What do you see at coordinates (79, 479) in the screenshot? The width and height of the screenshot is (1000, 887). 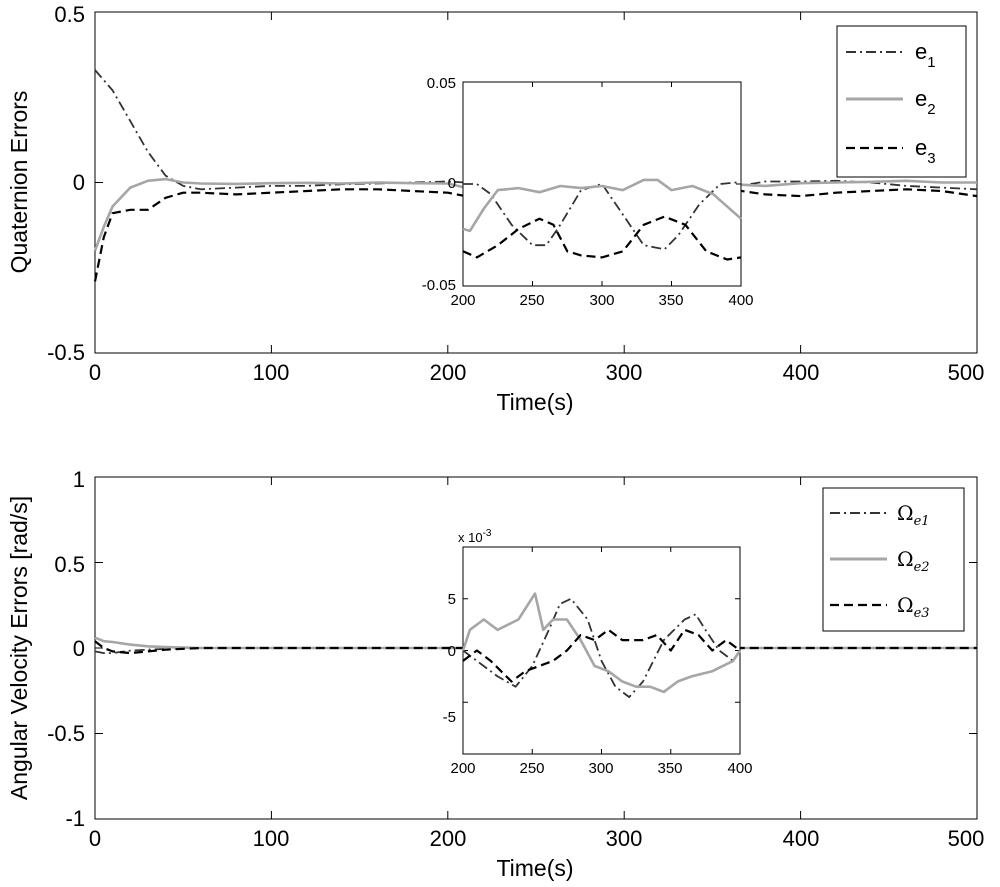 I see `y-tick-label: 1` at bounding box center [79, 479].